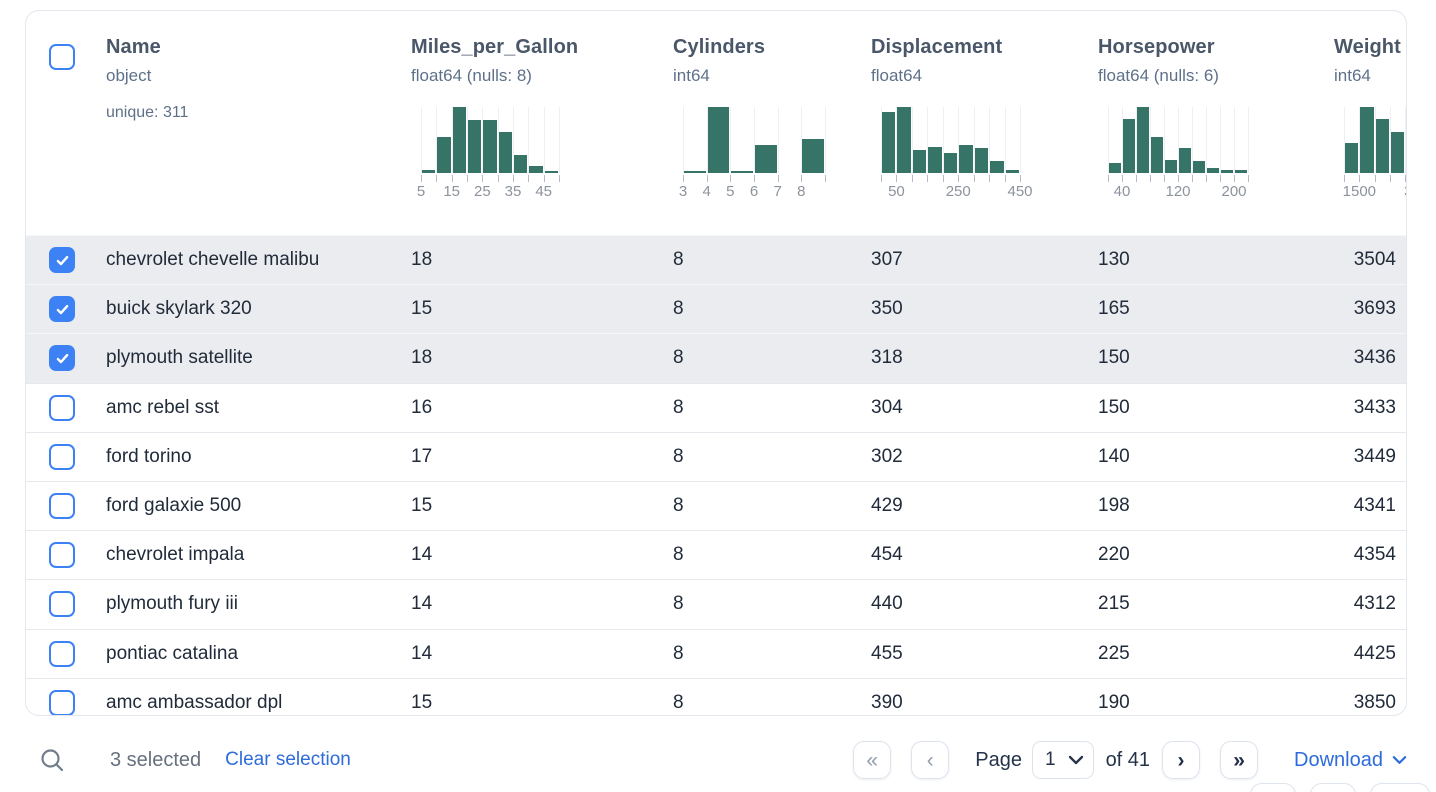 This screenshot has height=792, width=1436. I want to click on download-menu: Download, so click(1350, 760).